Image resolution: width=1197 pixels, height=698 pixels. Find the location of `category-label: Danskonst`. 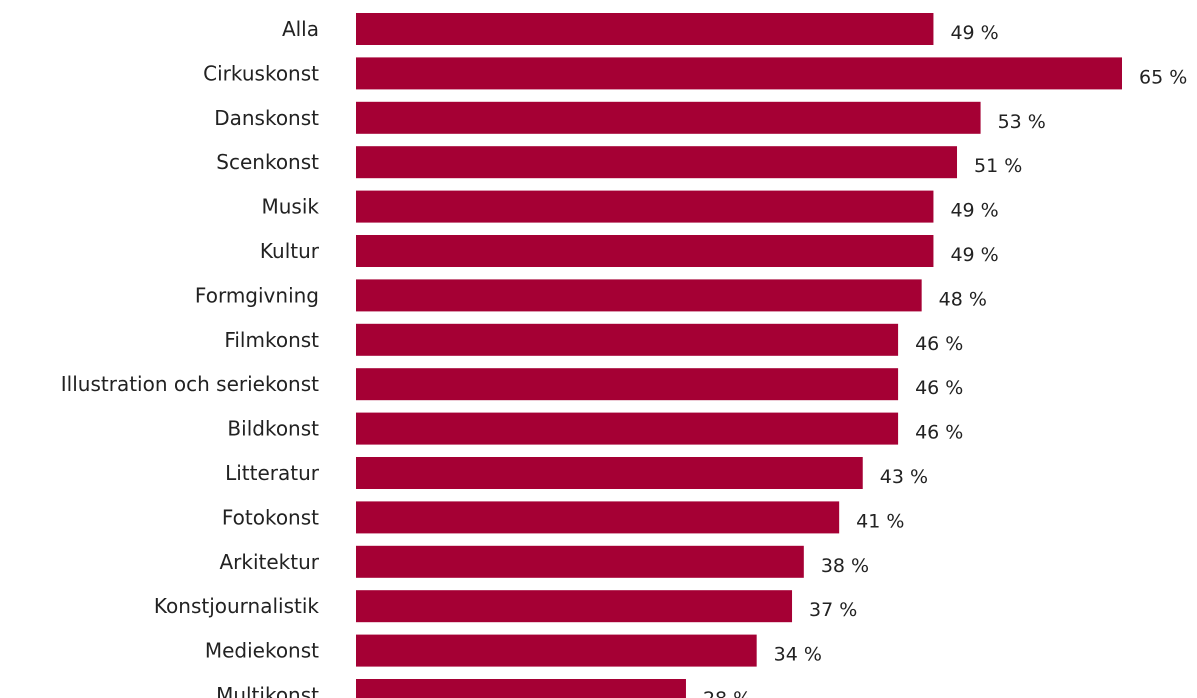

category-label: Danskonst is located at coordinates (266, 118).